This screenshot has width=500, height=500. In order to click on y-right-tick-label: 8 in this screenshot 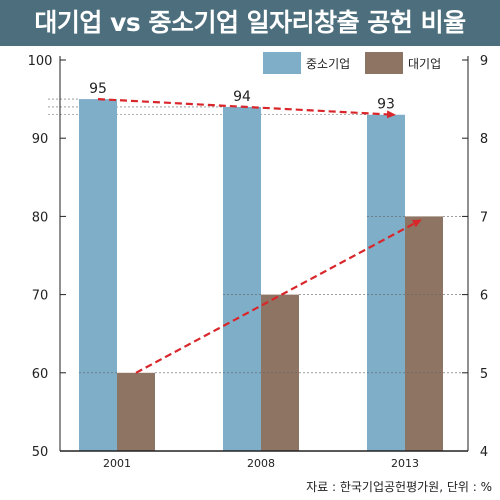, I will do `click(484, 139)`.